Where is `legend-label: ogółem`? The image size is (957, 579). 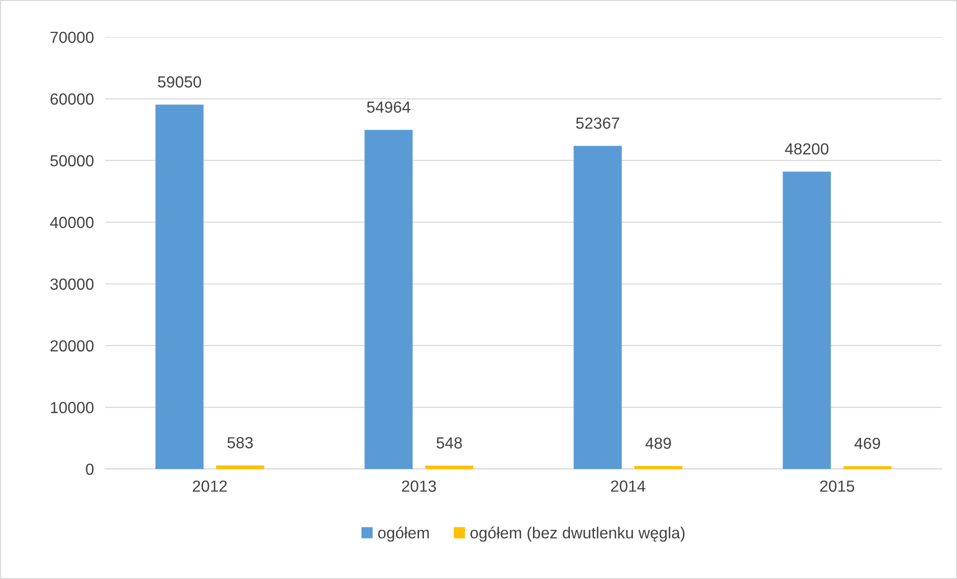
legend-label: ogółem is located at coordinates (403, 534).